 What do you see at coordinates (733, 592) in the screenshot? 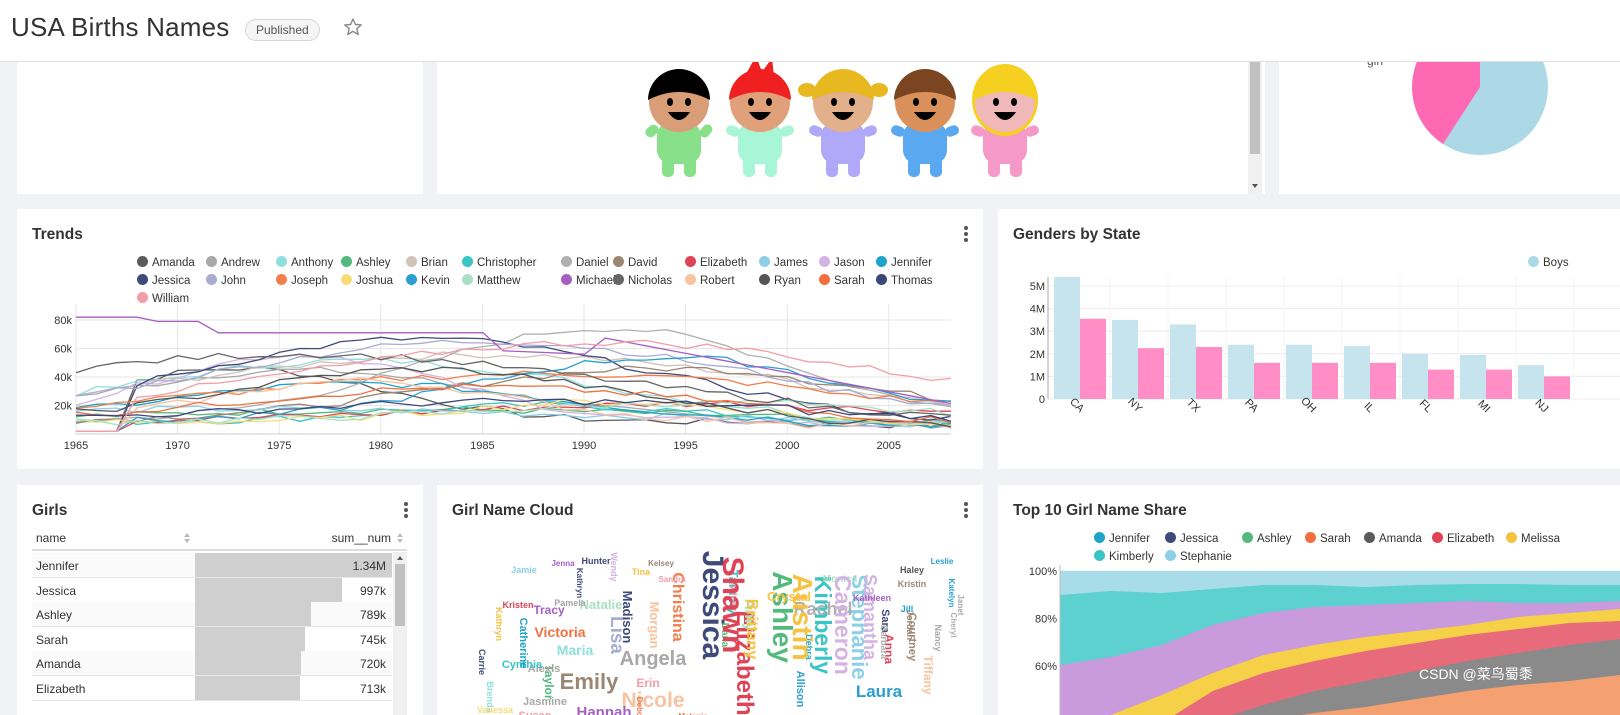
I see `cloud-word: Tammy` at bounding box center [733, 592].